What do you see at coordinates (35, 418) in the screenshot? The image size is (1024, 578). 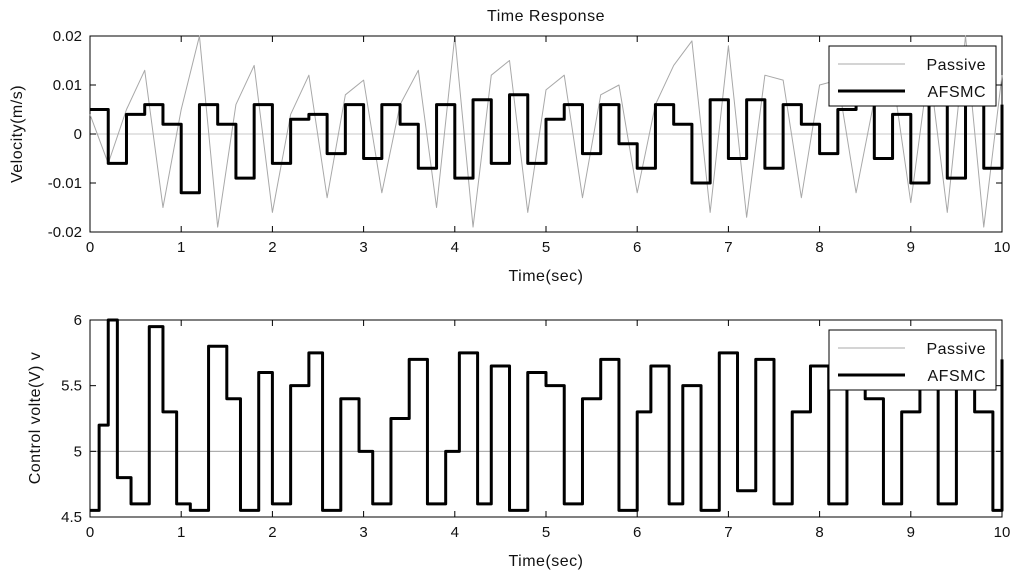 I see `y-axis-label-voltage: Control volte(V) v` at bounding box center [35, 418].